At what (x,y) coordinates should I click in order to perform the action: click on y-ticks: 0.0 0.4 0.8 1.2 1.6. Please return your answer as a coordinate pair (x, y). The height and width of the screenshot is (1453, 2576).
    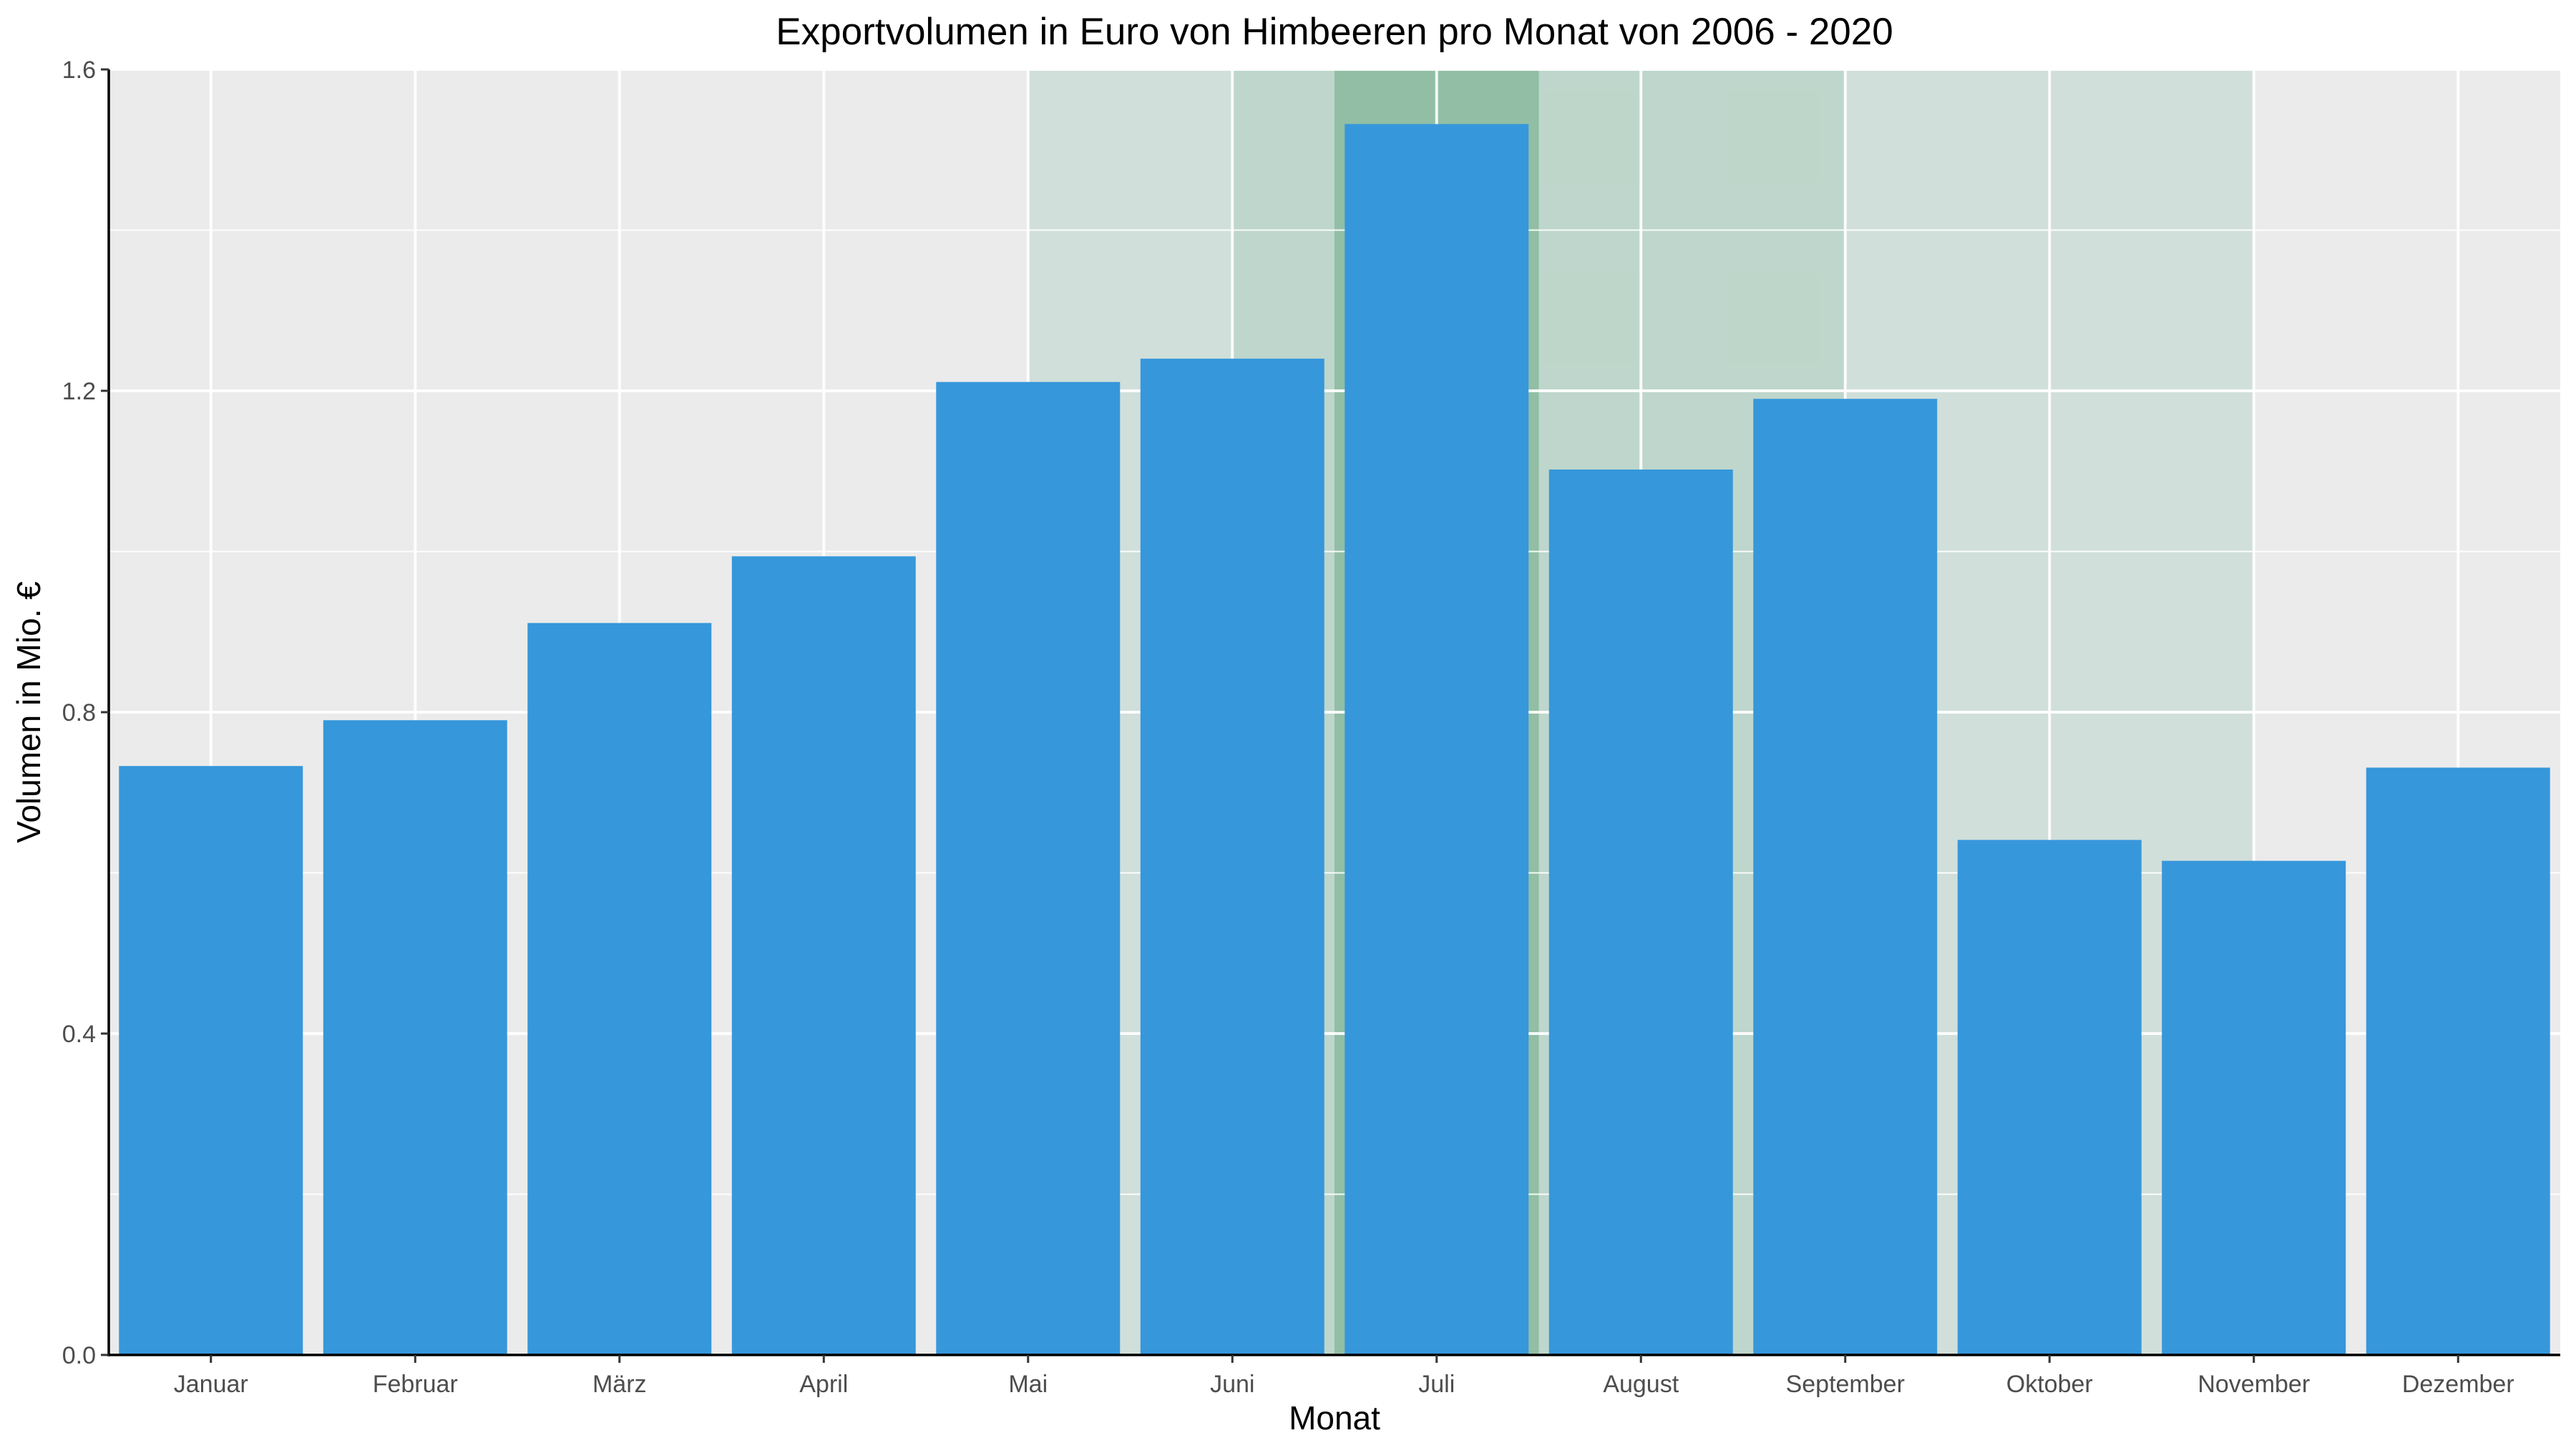
    Looking at the image, I should click on (85, 713).